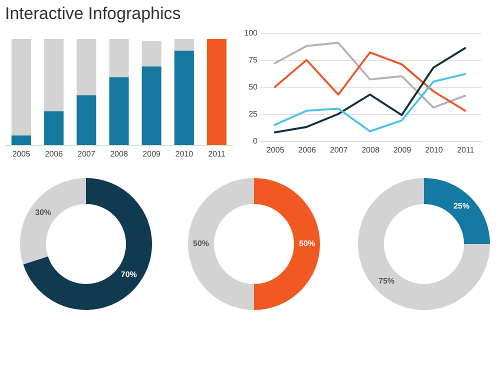  I want to click on data-label: 30%, so click(43, 212).